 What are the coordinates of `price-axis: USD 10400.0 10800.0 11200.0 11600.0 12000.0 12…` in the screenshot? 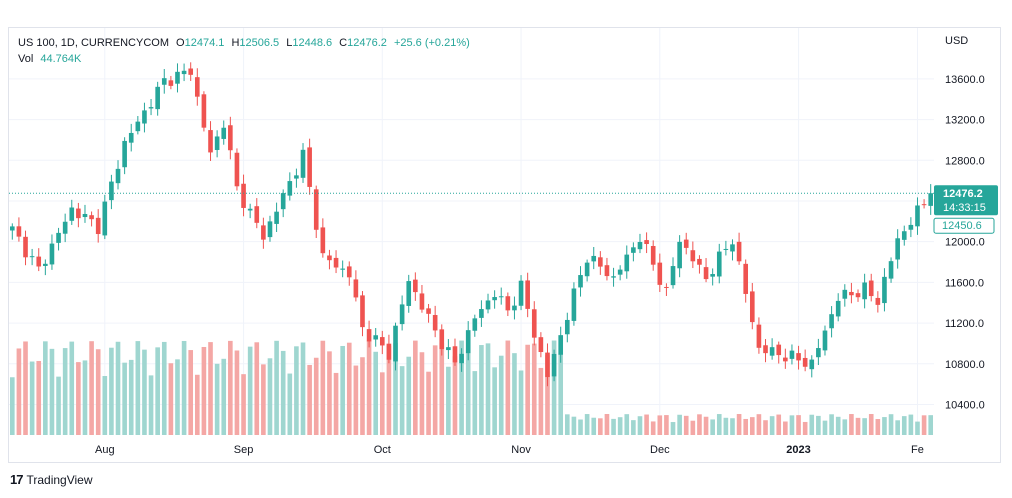 It's located at (965, 223).